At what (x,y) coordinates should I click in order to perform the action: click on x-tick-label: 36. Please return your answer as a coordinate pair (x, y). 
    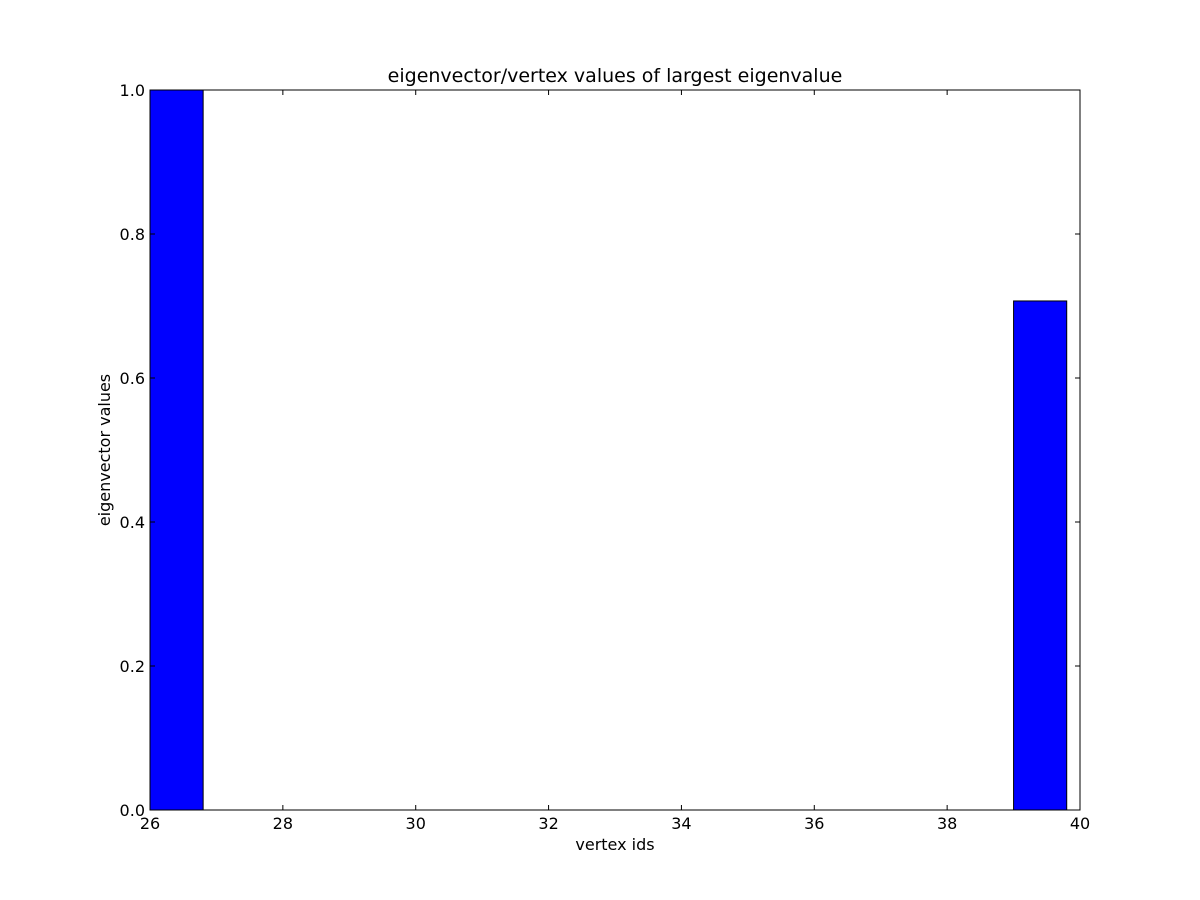
    Looking at the image, I should click on (814, 823).